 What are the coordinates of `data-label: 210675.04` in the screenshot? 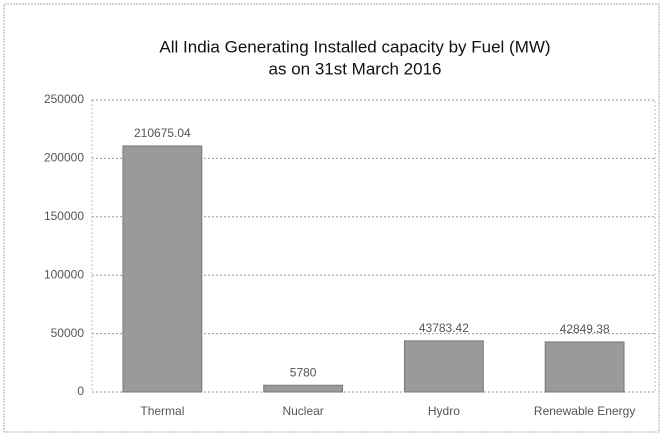 It's located at (162, 133).